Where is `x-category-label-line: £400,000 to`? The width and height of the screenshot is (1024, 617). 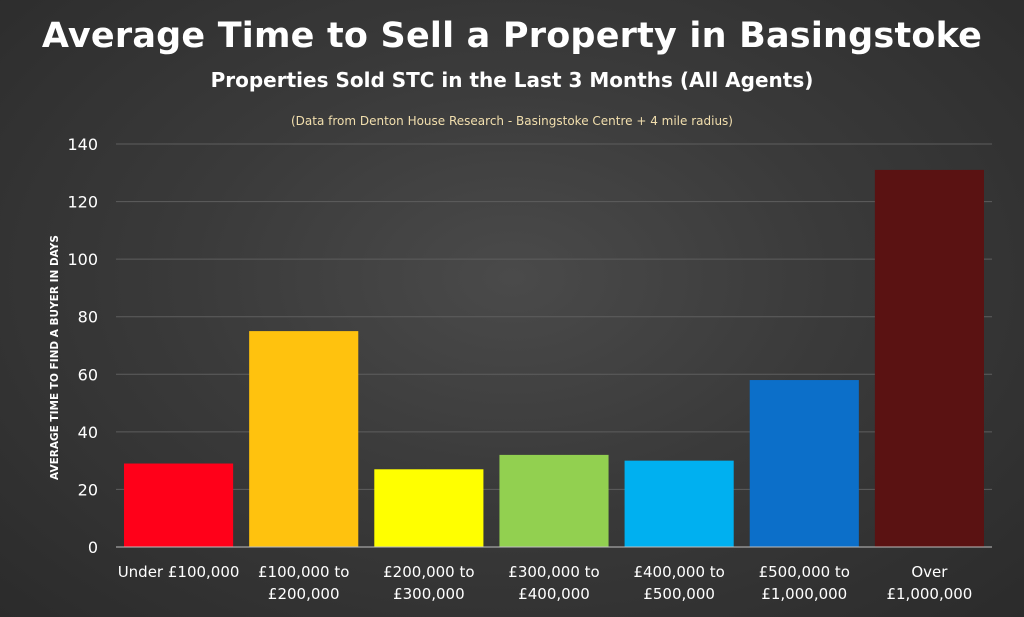
x-category-label-line: £400,000 to is located at coordinates (678, 572).